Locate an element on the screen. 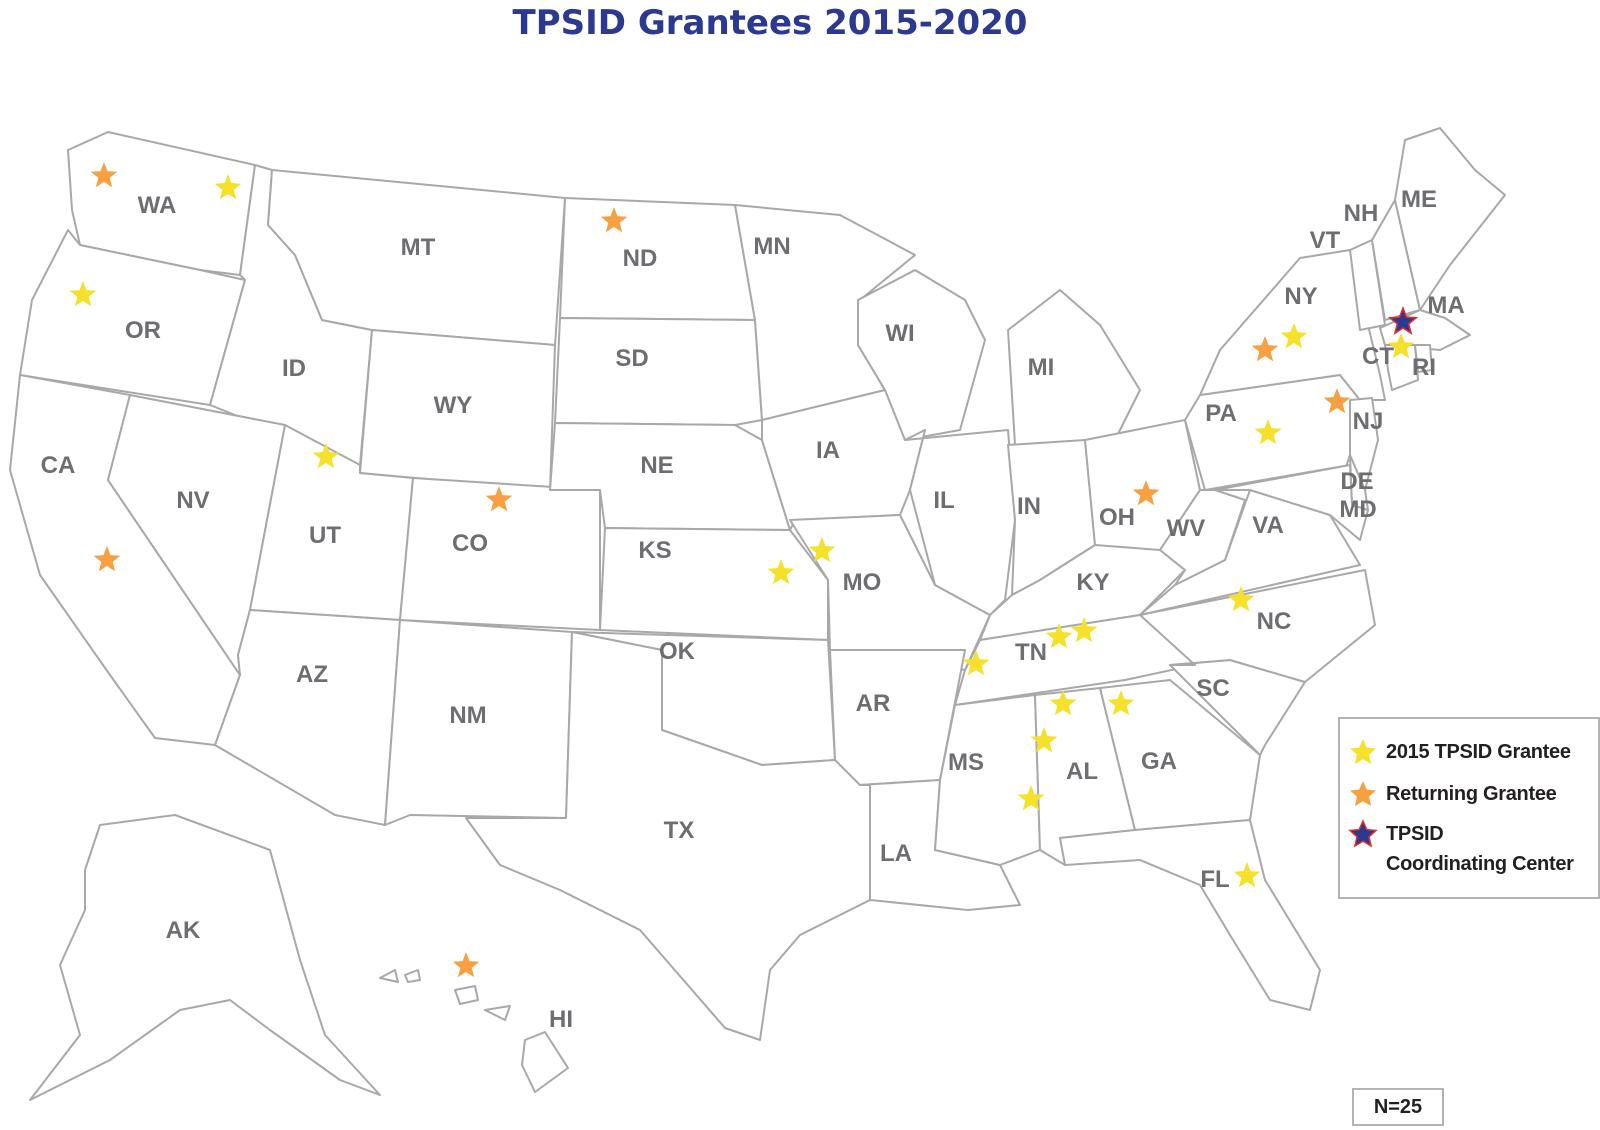 The width and height of the screenshot is (1600, 1130). orange-star-icon is located at coordinates (1363, 793).